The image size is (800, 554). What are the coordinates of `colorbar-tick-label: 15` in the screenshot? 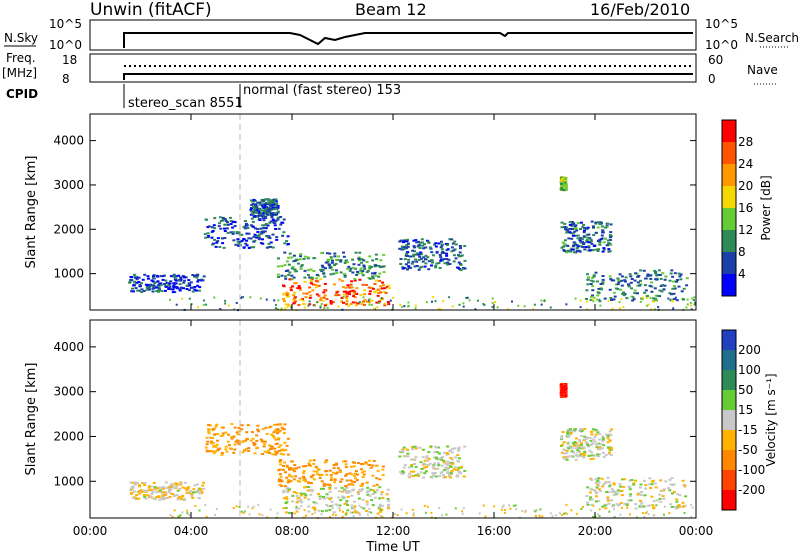 It's located at (745, 410).